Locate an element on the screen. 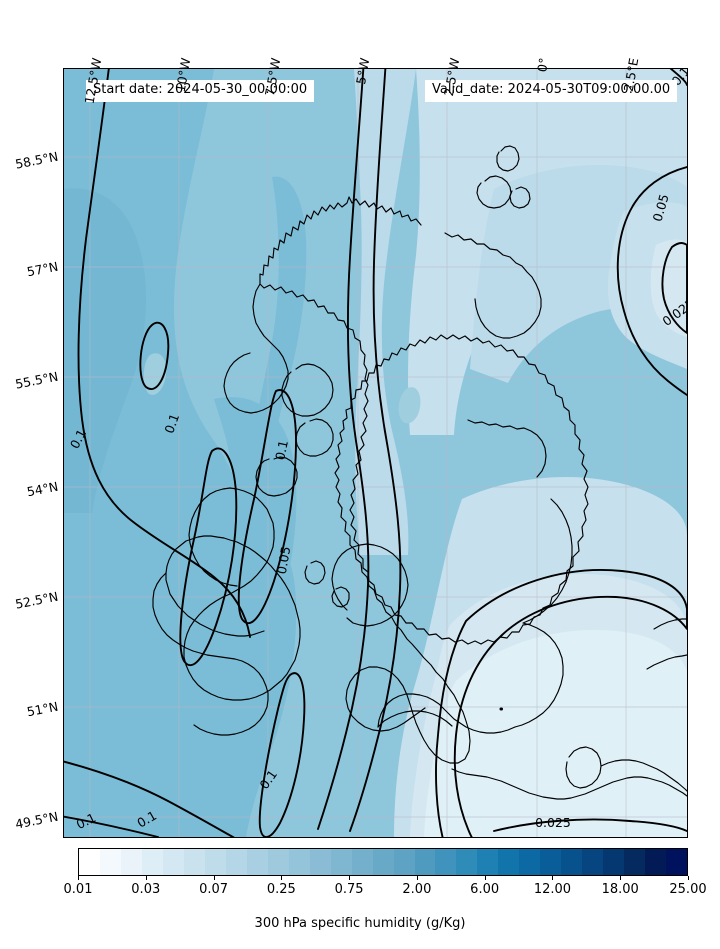  colorbar-tick-label: 0.25 is located at coordinates (281, 889).